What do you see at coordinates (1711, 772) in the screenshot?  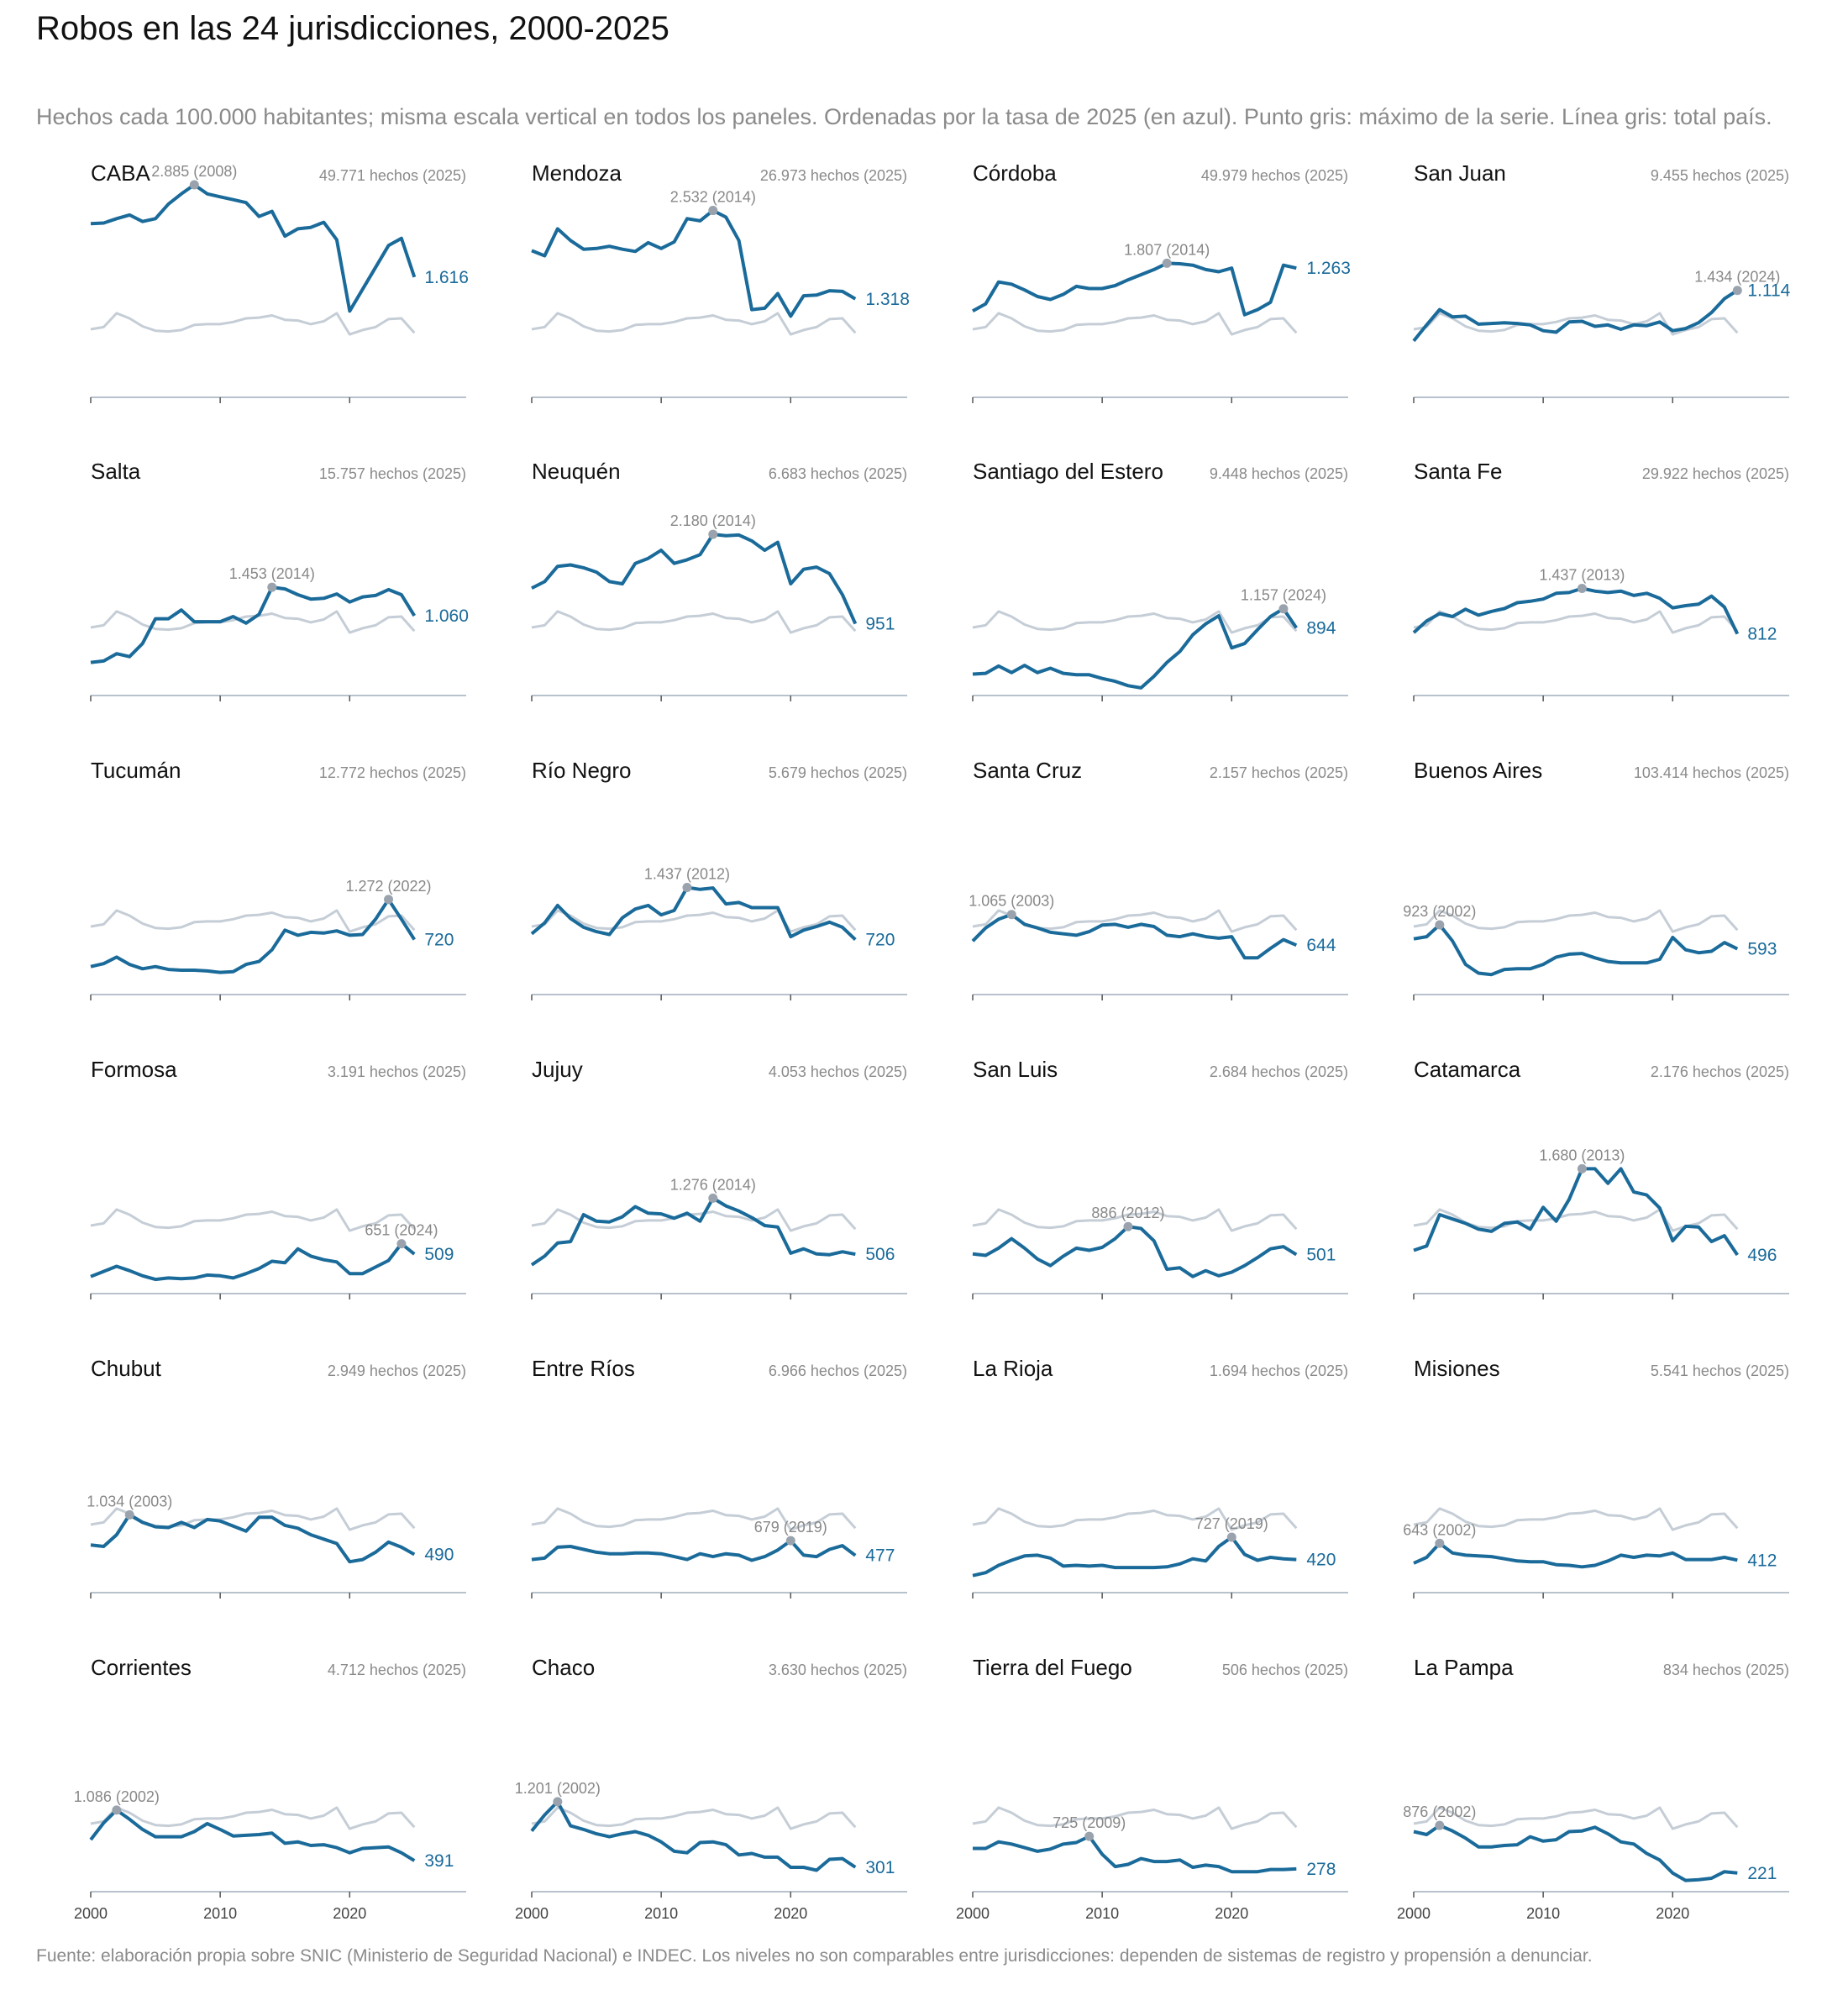 I see `panel-count-label: 103.414 hechos (2025)` at bounding box center [1711, 772].